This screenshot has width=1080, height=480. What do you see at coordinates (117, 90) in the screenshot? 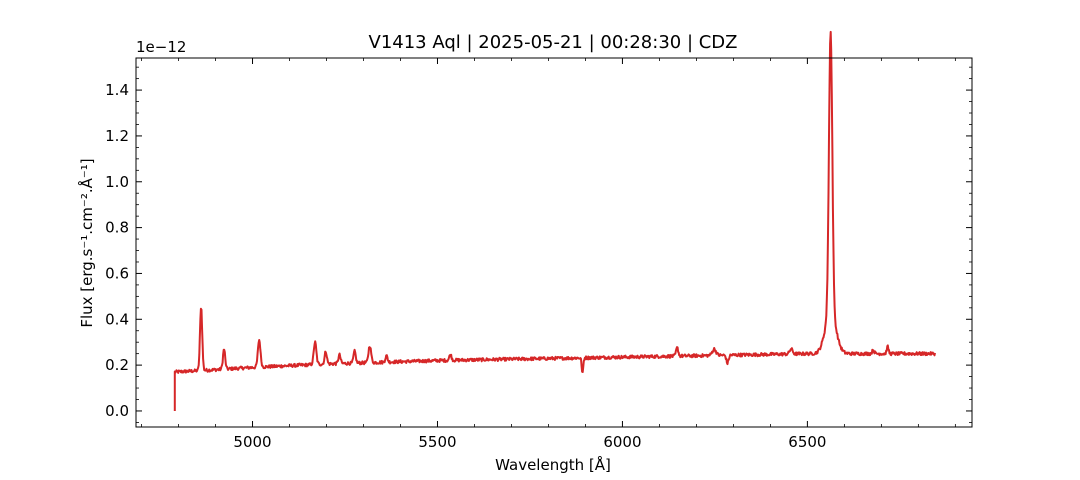
I see `y-tick-label: 1.4` at bounding box center [117, 90].